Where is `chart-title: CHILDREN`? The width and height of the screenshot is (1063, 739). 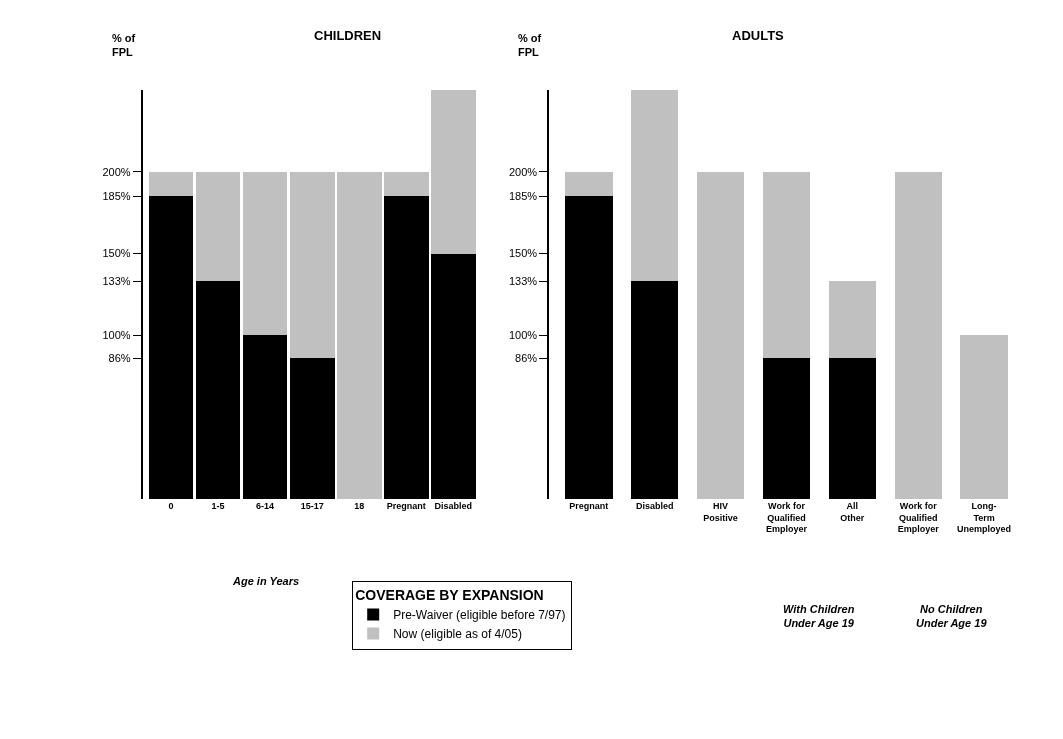 chart-title: CHILDREN is located at coordinates (348, 35).